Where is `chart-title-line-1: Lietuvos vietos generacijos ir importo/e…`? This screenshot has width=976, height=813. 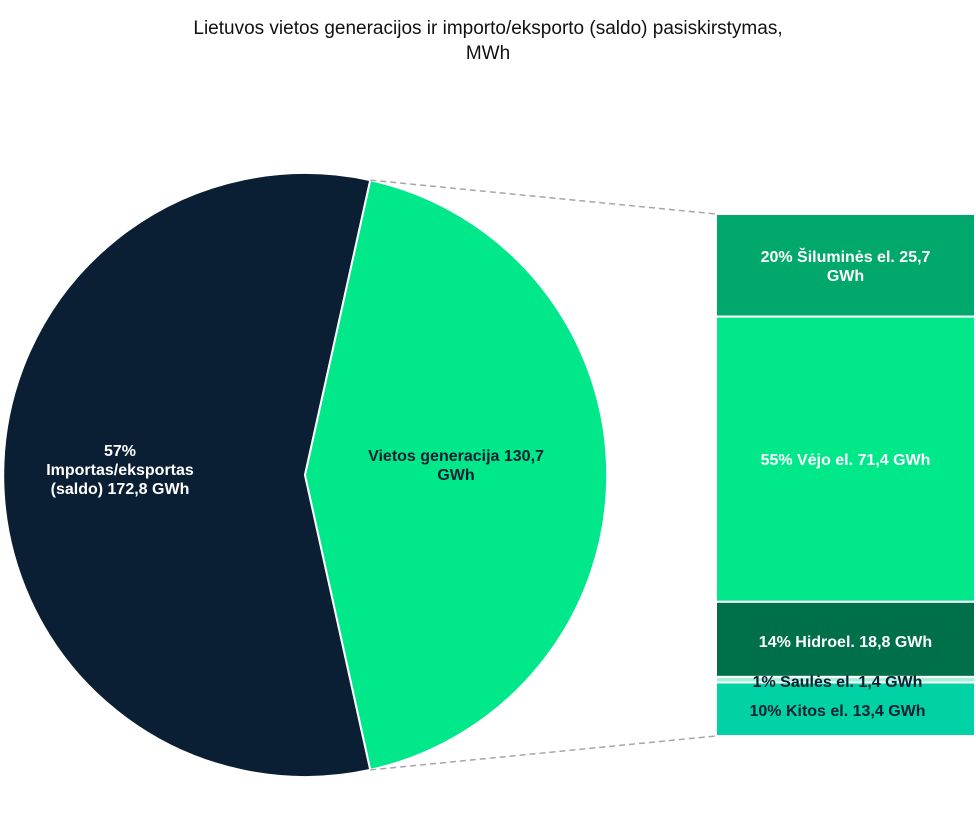
chart-title-line-1: Lietuvos vietos generacijos ir importo/e… is located at coordinates (488, 28).